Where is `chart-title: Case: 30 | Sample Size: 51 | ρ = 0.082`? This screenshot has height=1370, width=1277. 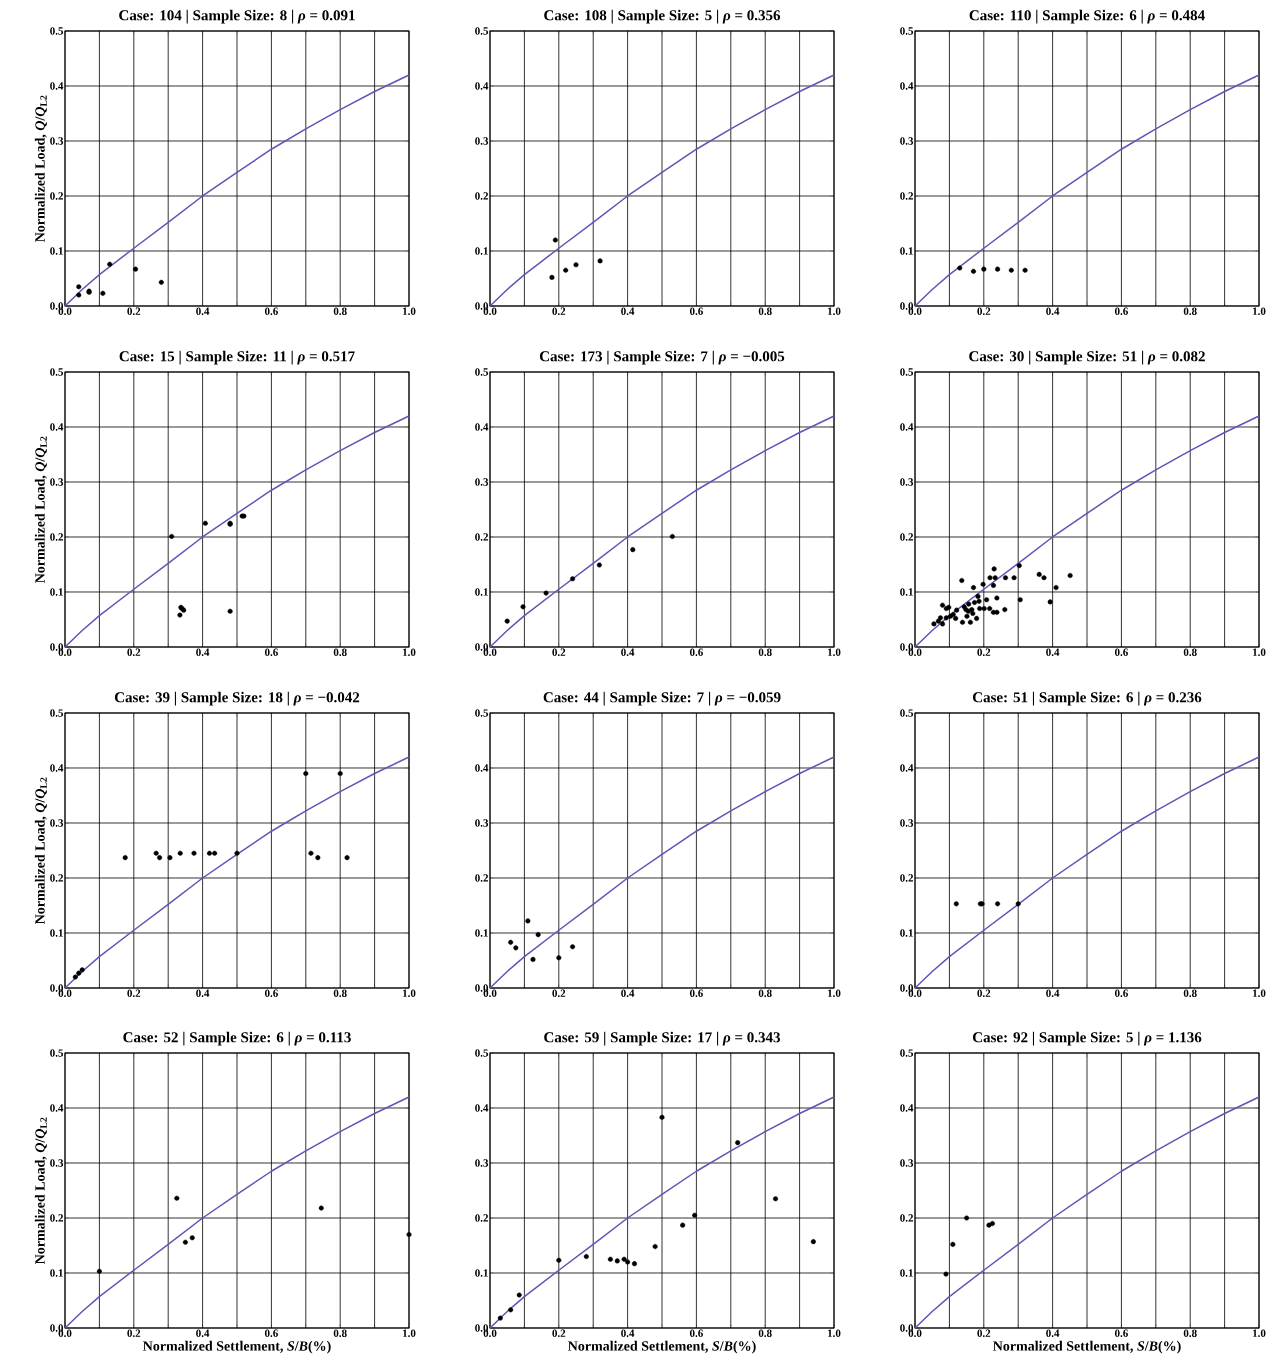 chart-title: Case: 30 | Sample Size: 51 | ρ = 0.082 is located at coordinates (1087, 357).